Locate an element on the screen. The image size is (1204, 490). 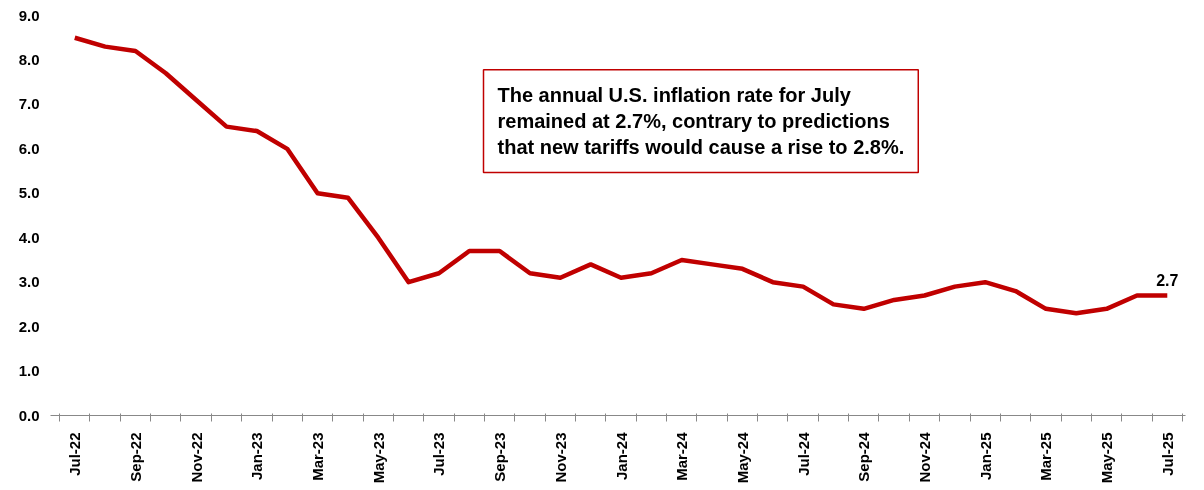
y-tick-label: 6.0 is located at coordinates (29, 148).